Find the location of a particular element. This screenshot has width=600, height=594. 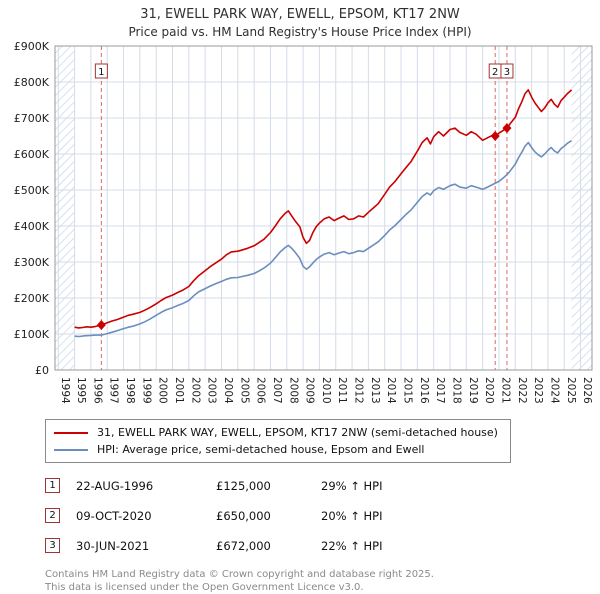

tx-date: 22-AUG-1996 is located at coordinates (115, 485).